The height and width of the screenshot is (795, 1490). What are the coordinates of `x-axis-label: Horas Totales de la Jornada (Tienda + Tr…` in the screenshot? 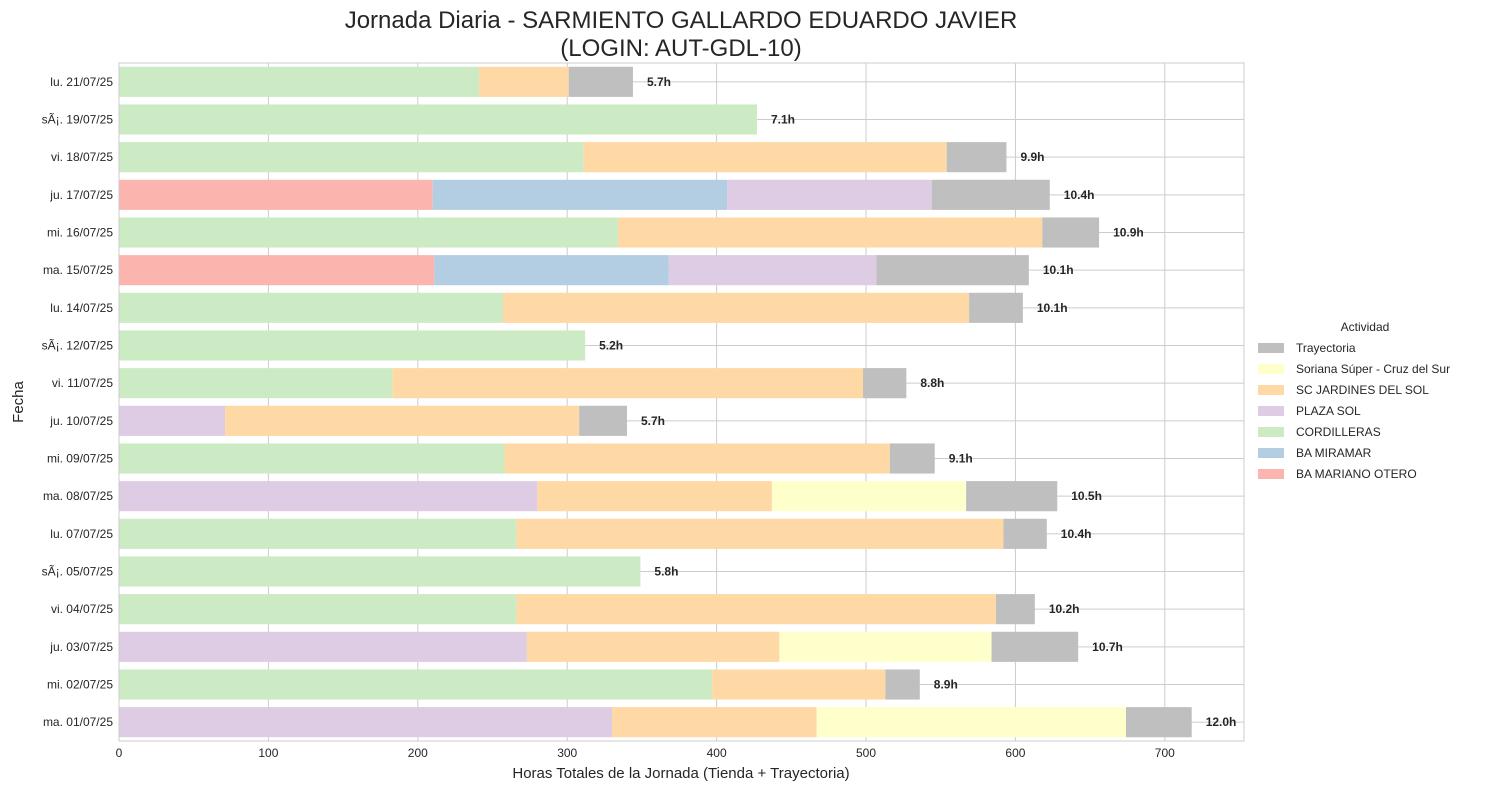 It's located at (680, 773).